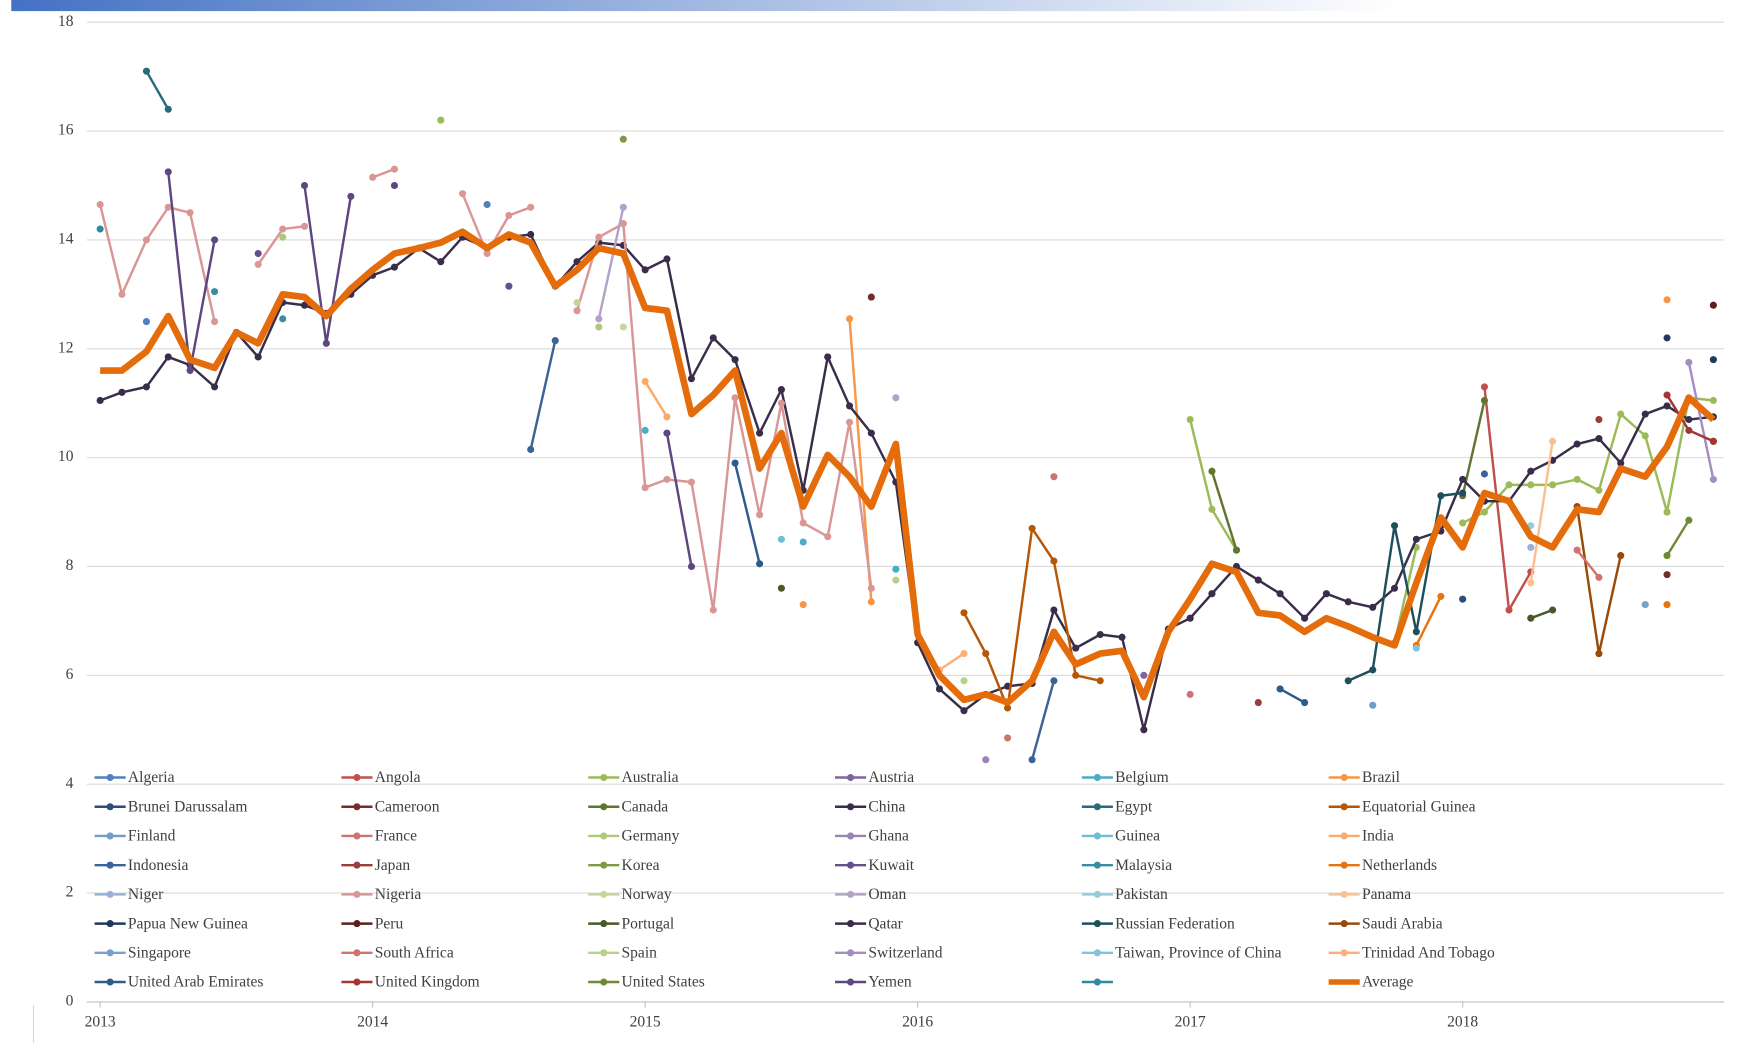 This screenshot has height=1043, width=1742. I want to click on legend-label: Portugal, so click(648, 923).